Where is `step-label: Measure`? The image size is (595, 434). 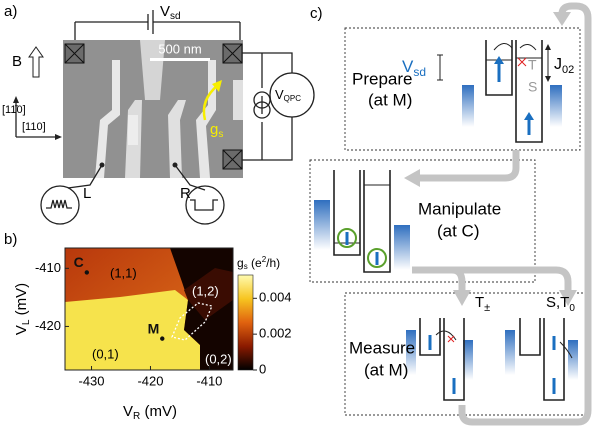 step-label: Measure is located at coordinates (382, 347).